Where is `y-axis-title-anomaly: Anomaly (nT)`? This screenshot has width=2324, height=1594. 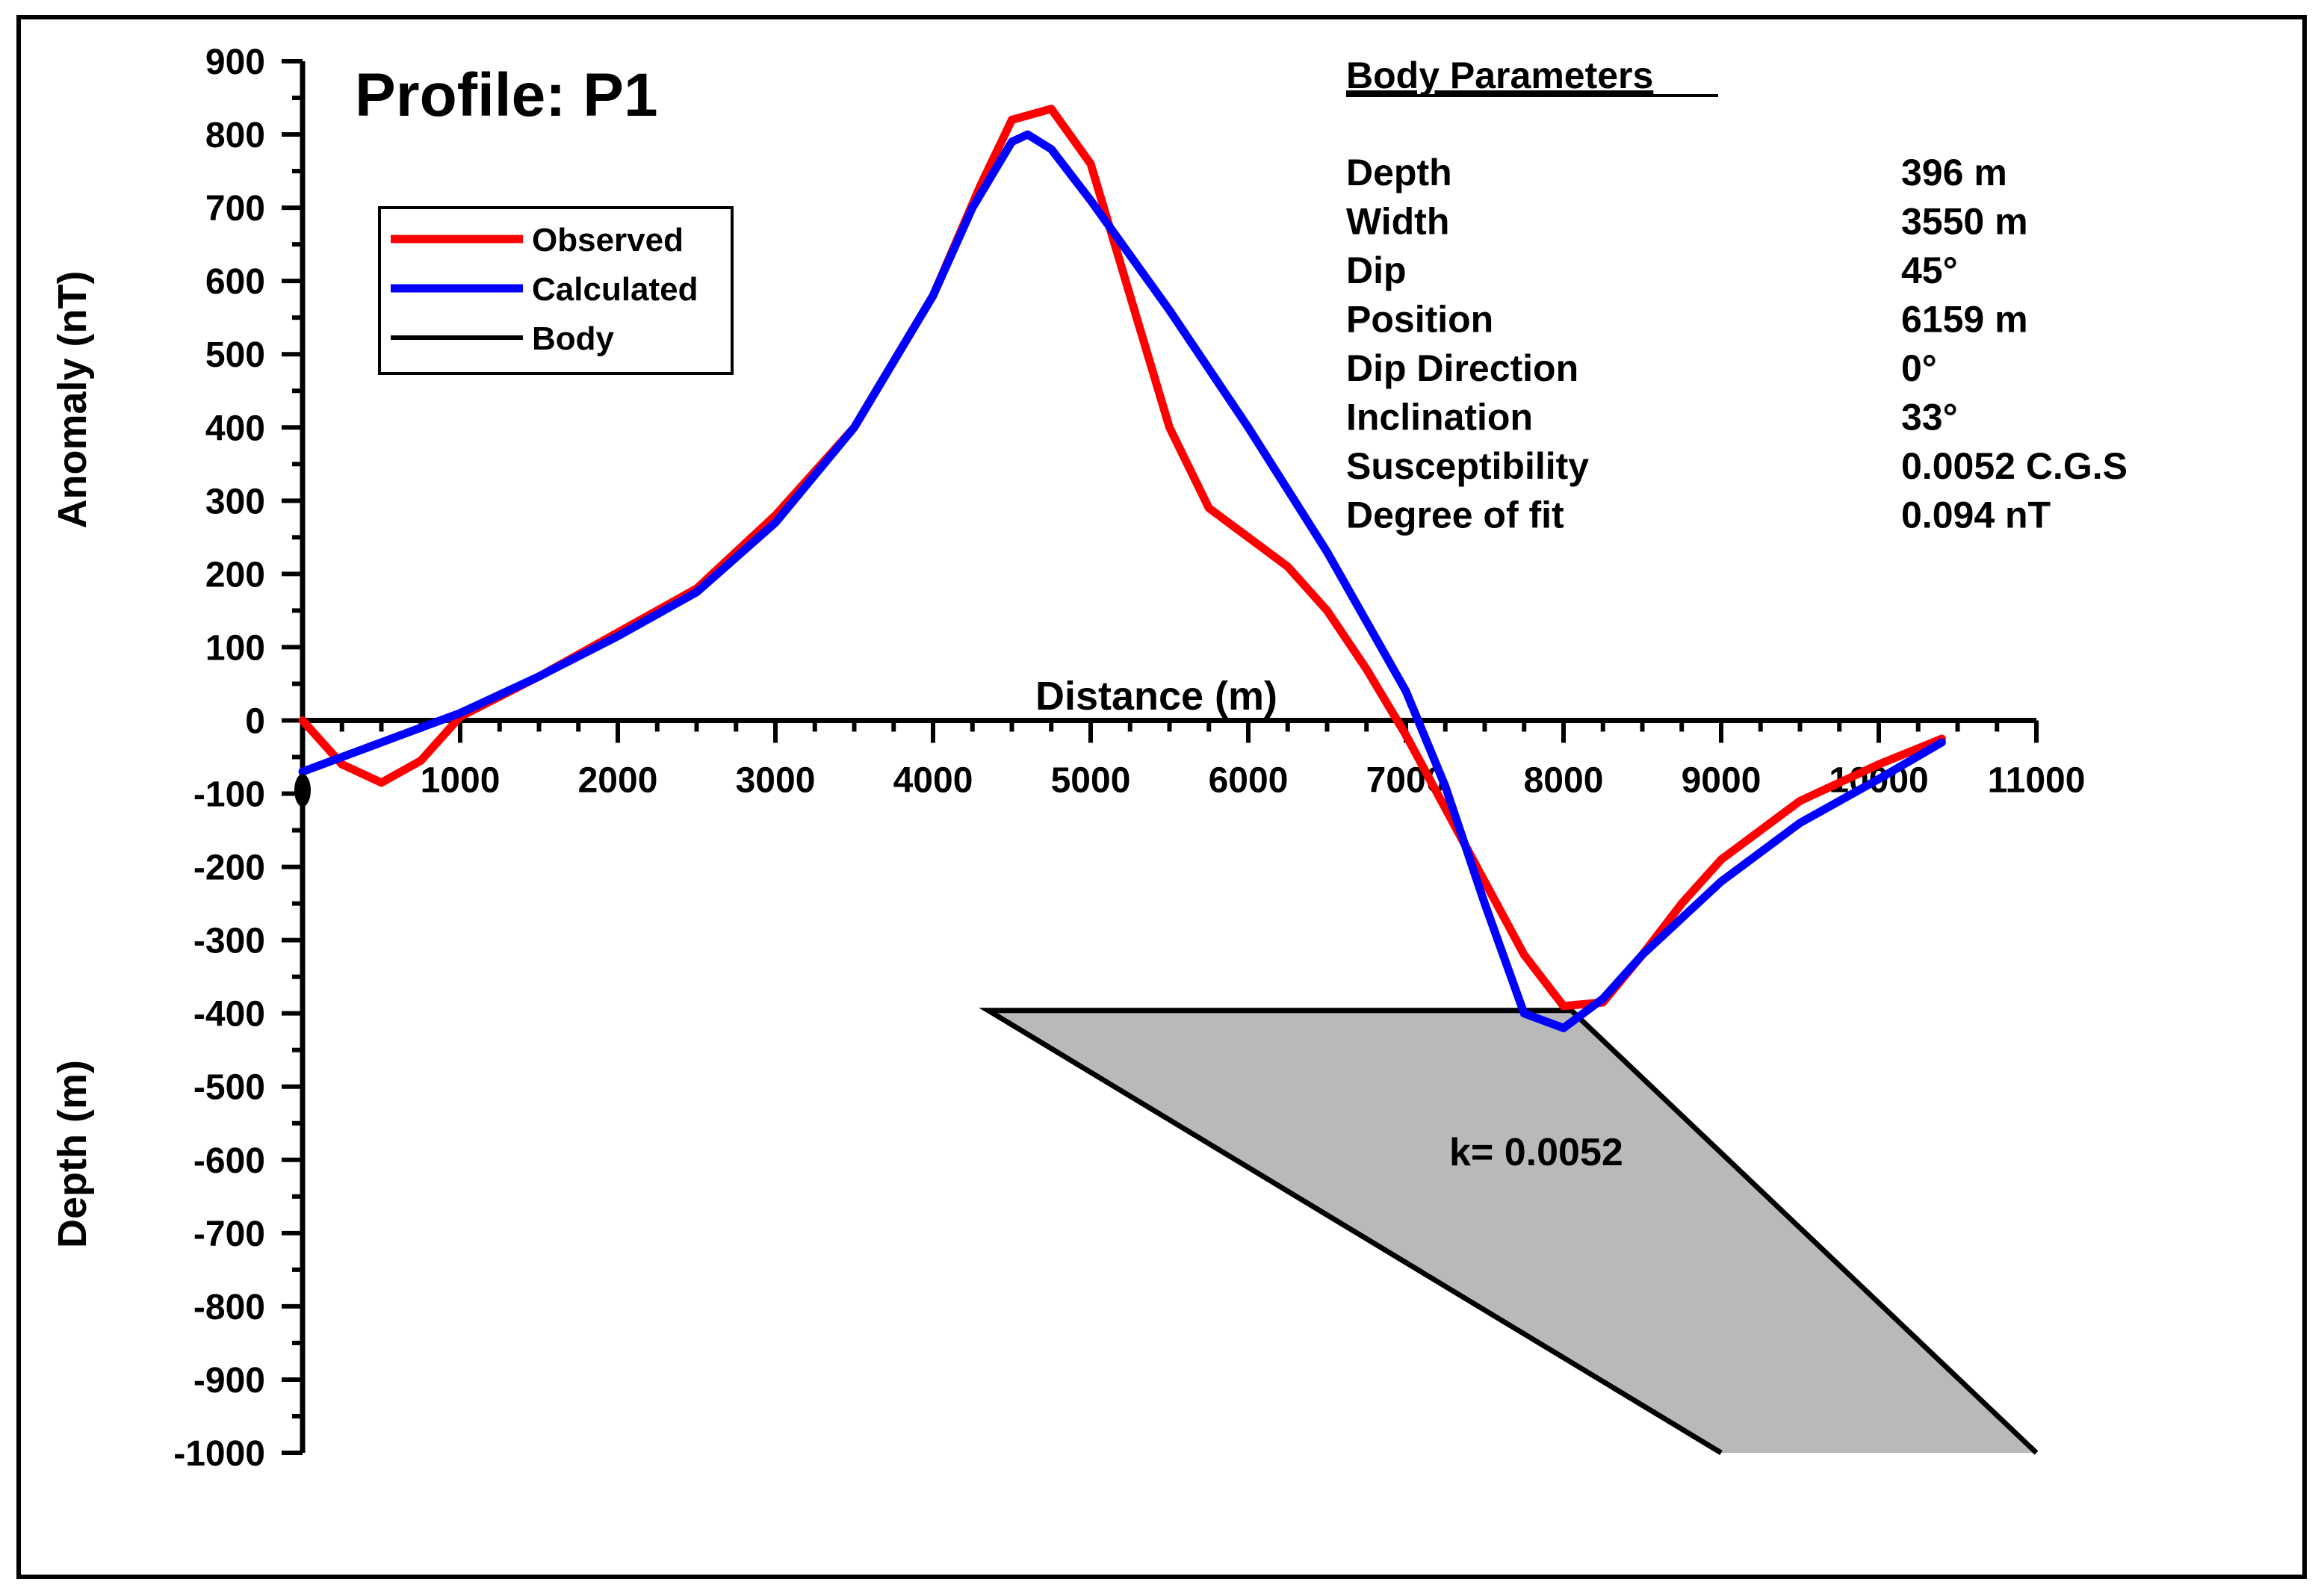
y-axis-title-anomaly: Anomaly (nT) is located at coordinates (72, 400).